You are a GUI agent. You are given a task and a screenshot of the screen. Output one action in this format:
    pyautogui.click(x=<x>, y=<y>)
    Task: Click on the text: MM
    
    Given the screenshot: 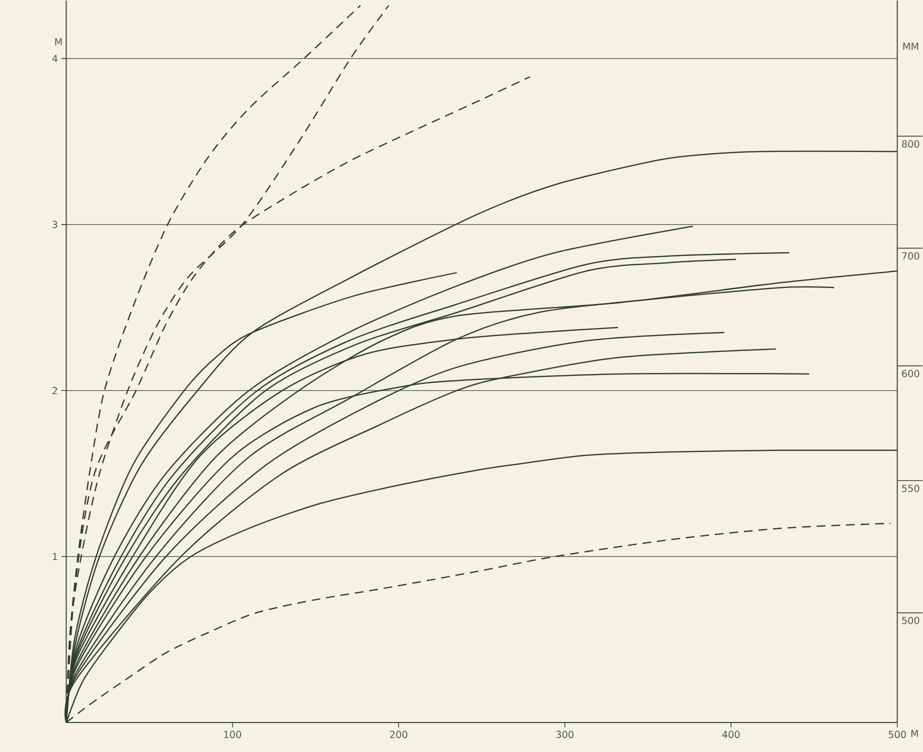 What is the action you would take?
    pyautogui.click(x=910, y=46)
    